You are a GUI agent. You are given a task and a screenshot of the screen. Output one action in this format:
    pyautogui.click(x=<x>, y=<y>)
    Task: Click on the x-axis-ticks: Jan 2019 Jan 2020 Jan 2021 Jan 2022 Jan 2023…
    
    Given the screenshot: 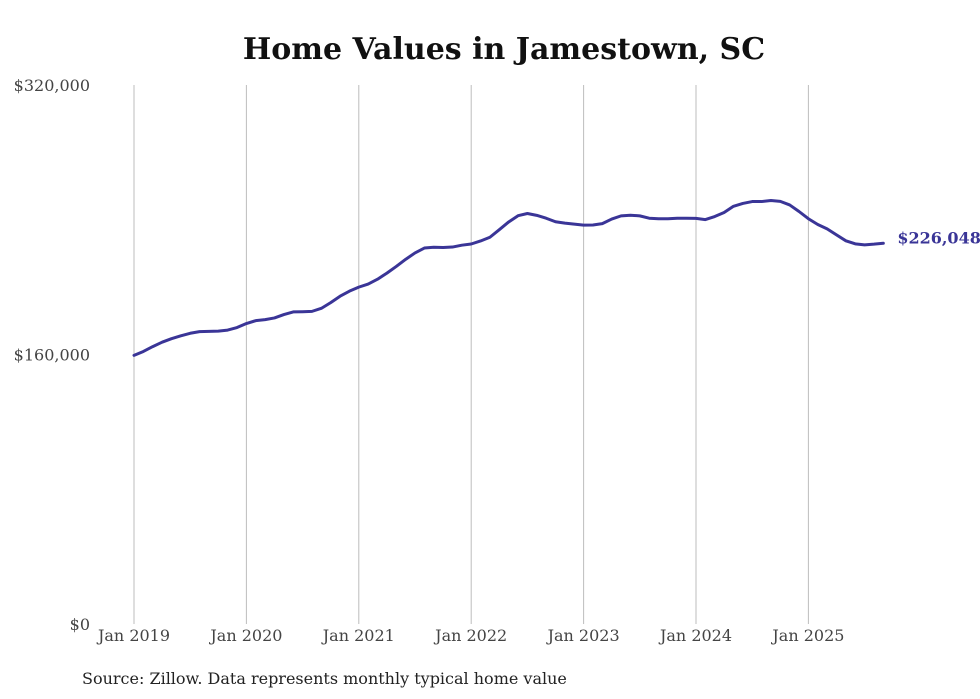 What is the action you would take?
    pyautogui.click(x=470, y=635)
    